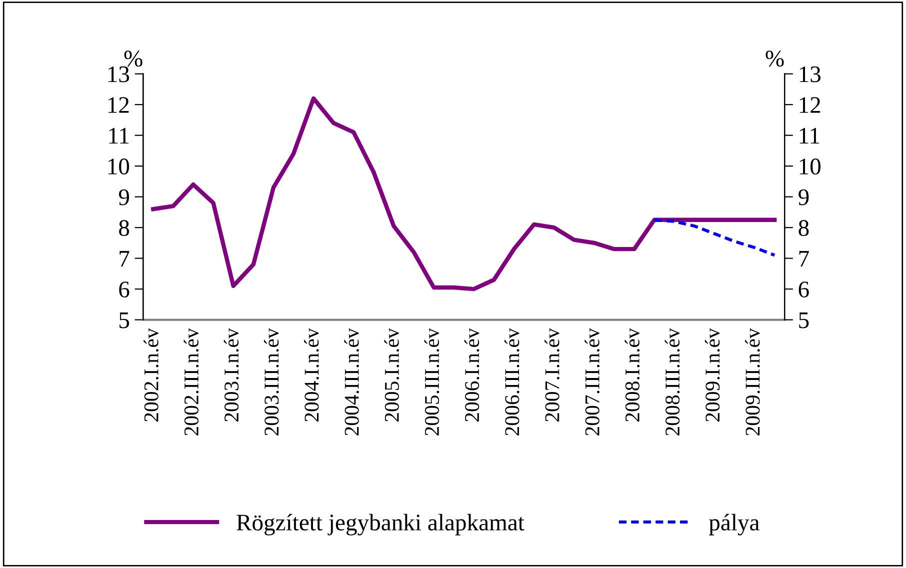 This screenshot has width=906, height=568. I want to click on y2-tick-label: 11, so click(810, 136).